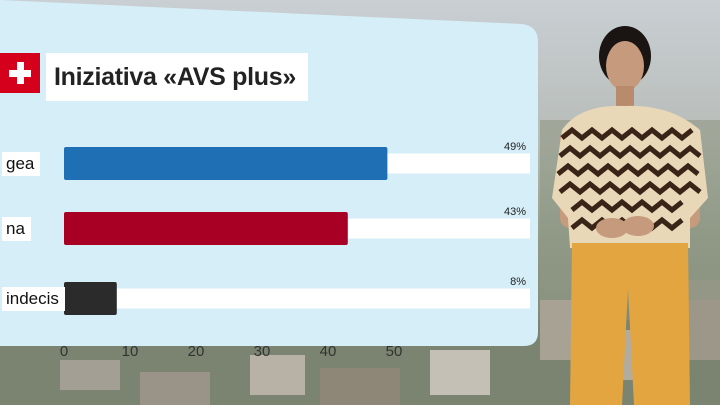 Image resolution: width=720 pixels, height=405 pixels. What do you see at coordinates (297, 298) in the screenshot?
I see `bar-track-indecis` at bounding box center [297, 298].